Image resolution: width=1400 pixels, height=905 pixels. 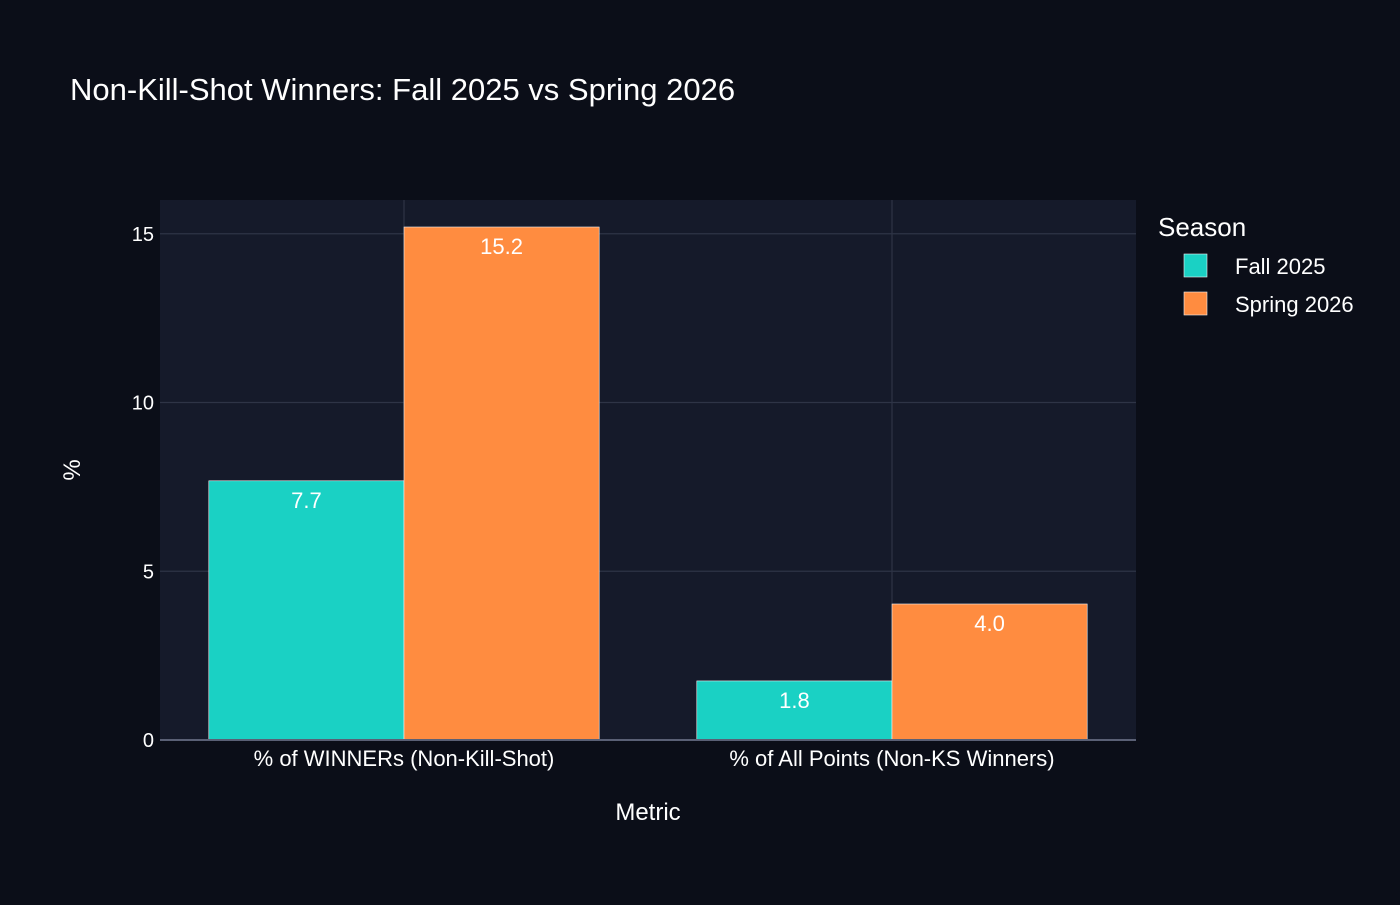 I want to click on y-tick-label: 10, so click(x=143, y=404).